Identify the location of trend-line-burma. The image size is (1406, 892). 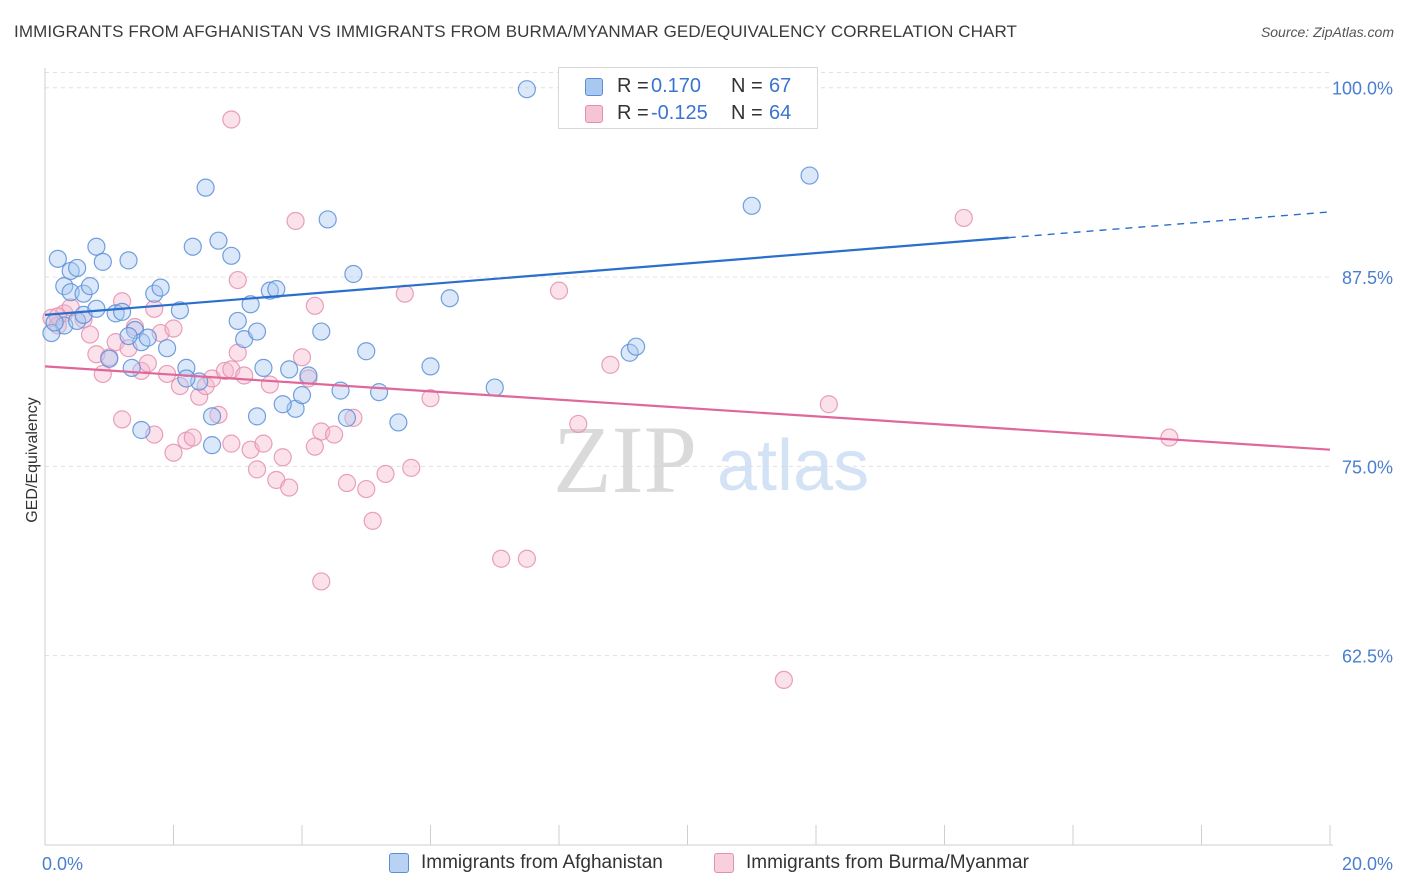
(687, 408).